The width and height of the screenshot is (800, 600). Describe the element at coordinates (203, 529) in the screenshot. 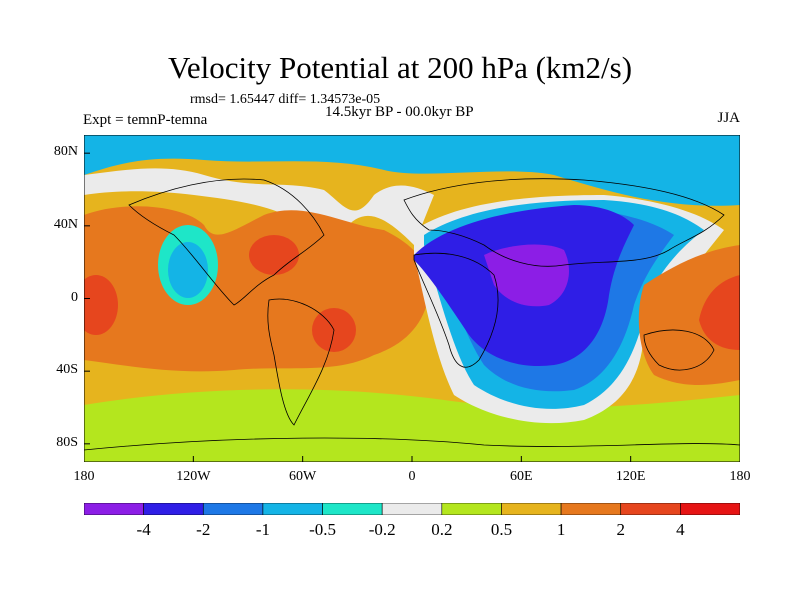

I see `colorbar-level-label: -2` at that location.